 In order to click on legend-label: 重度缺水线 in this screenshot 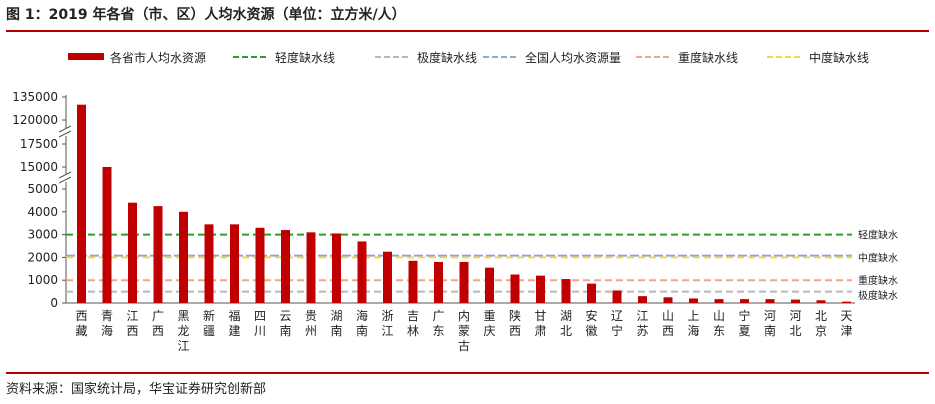, I will do `click(708, 57)`.